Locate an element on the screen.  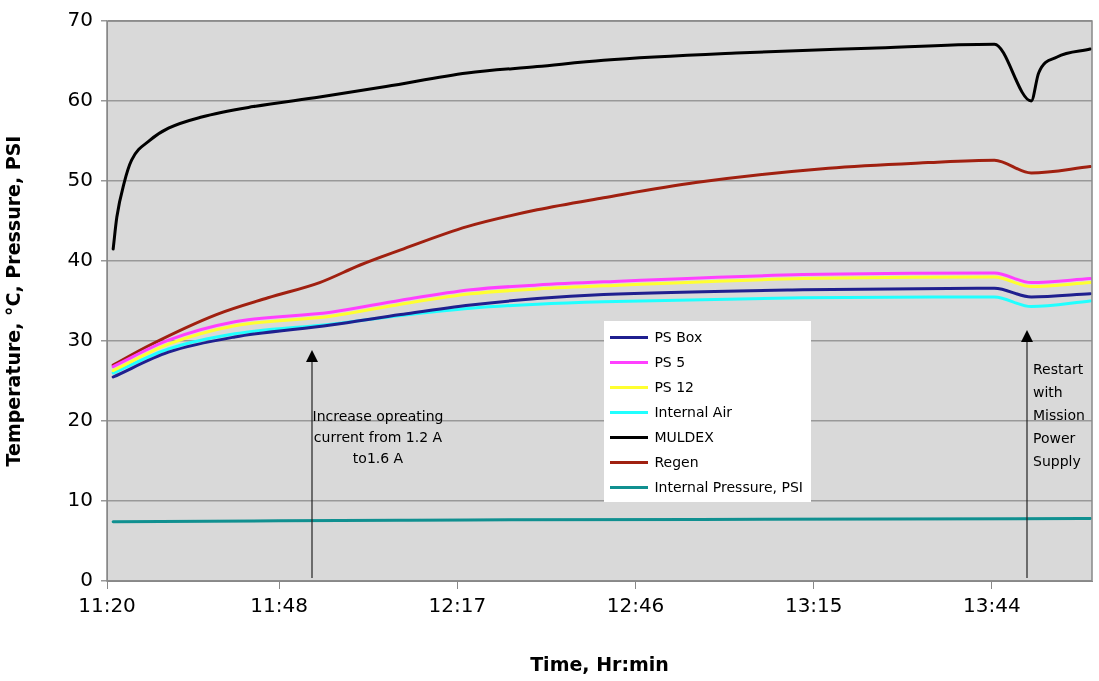
x-axis-title: Time, Hr:min is located at coordinates (599, 663).